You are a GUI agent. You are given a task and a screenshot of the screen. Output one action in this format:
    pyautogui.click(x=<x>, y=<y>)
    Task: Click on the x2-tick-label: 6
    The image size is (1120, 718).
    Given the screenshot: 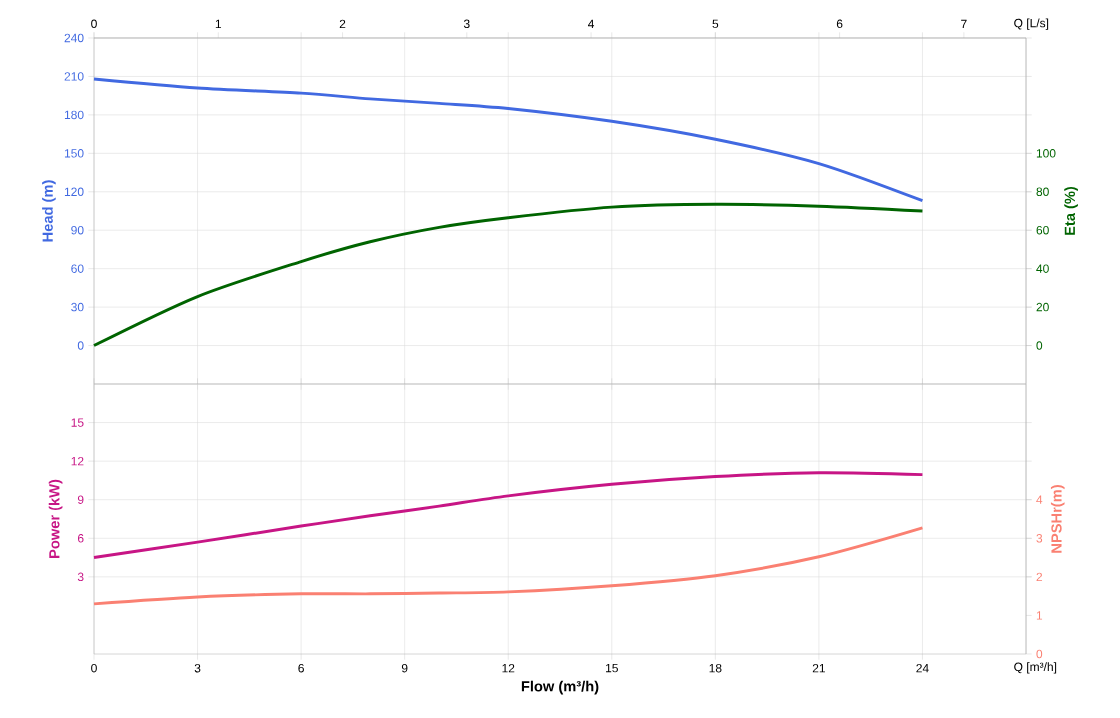 What is the action you would take?
    pyautogui.click(x=839, y=24)
    